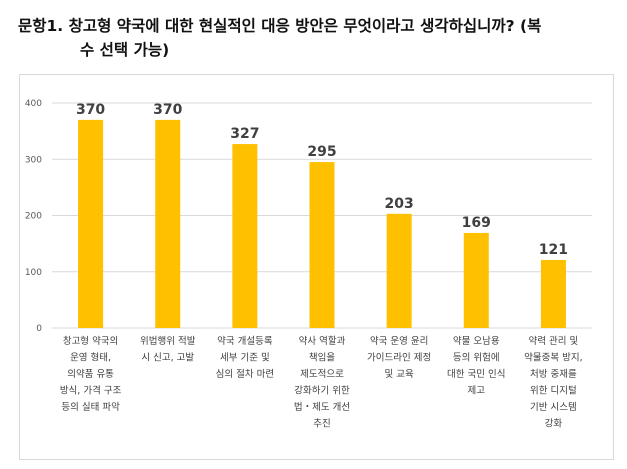  Describe the element at coordinates (90, 358) in the screenshot. I see `x-category-label-line: 운영 형태,` at that location.